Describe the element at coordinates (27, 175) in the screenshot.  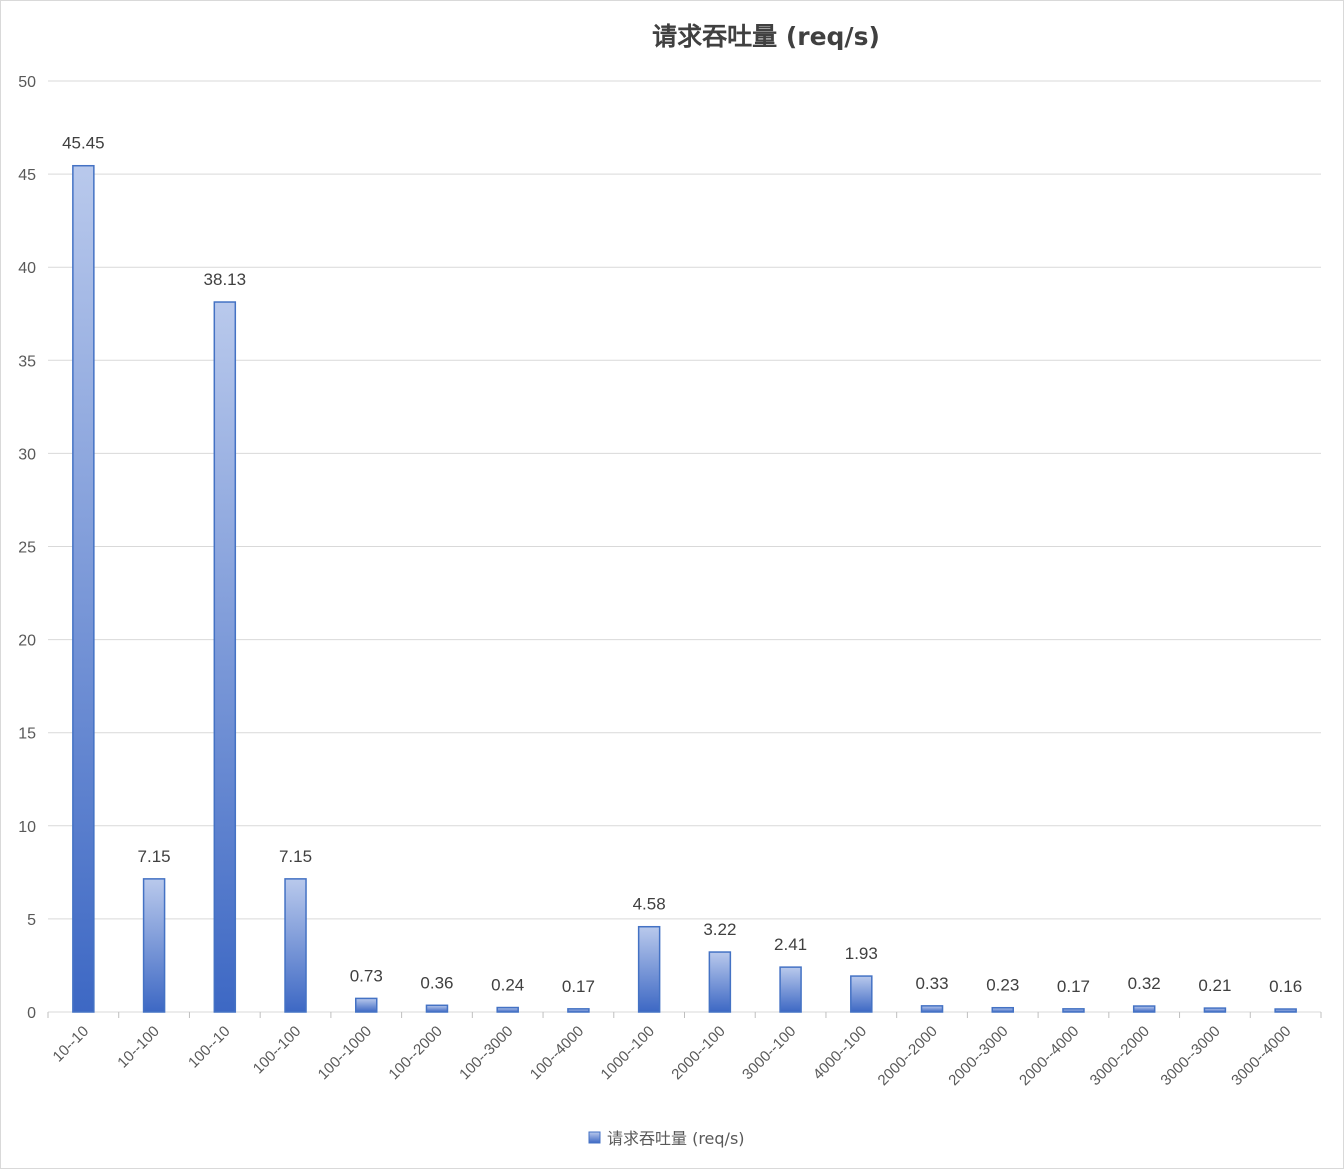
I see `y-tick-label: 45` at that location.